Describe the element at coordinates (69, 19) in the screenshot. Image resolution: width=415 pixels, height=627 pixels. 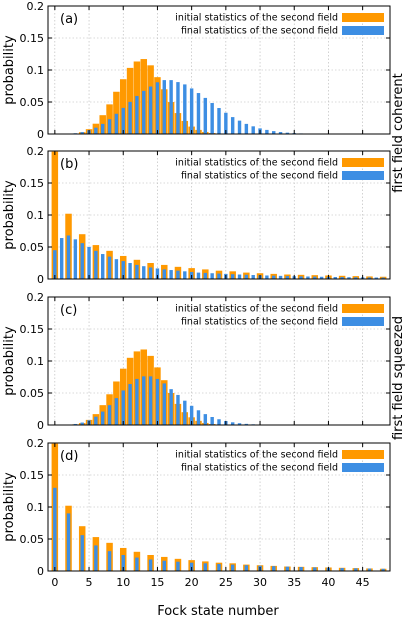
I see `panel-label: (a)` at that location.